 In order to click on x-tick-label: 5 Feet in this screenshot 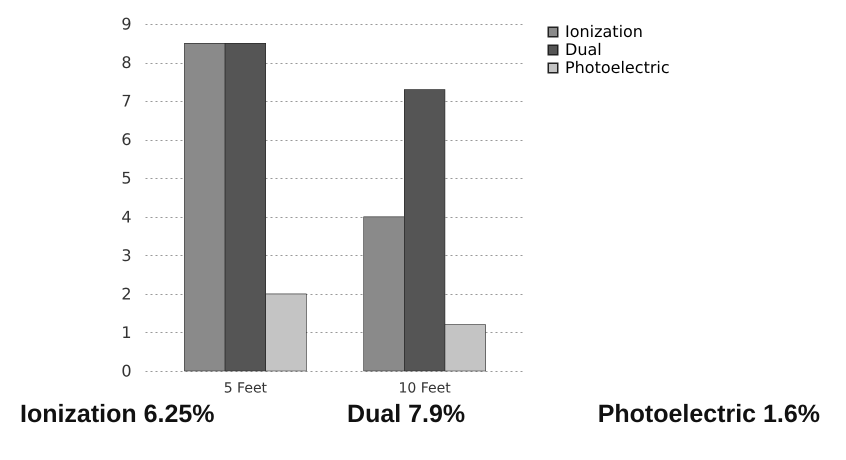, I will do `click(246, 388)`.